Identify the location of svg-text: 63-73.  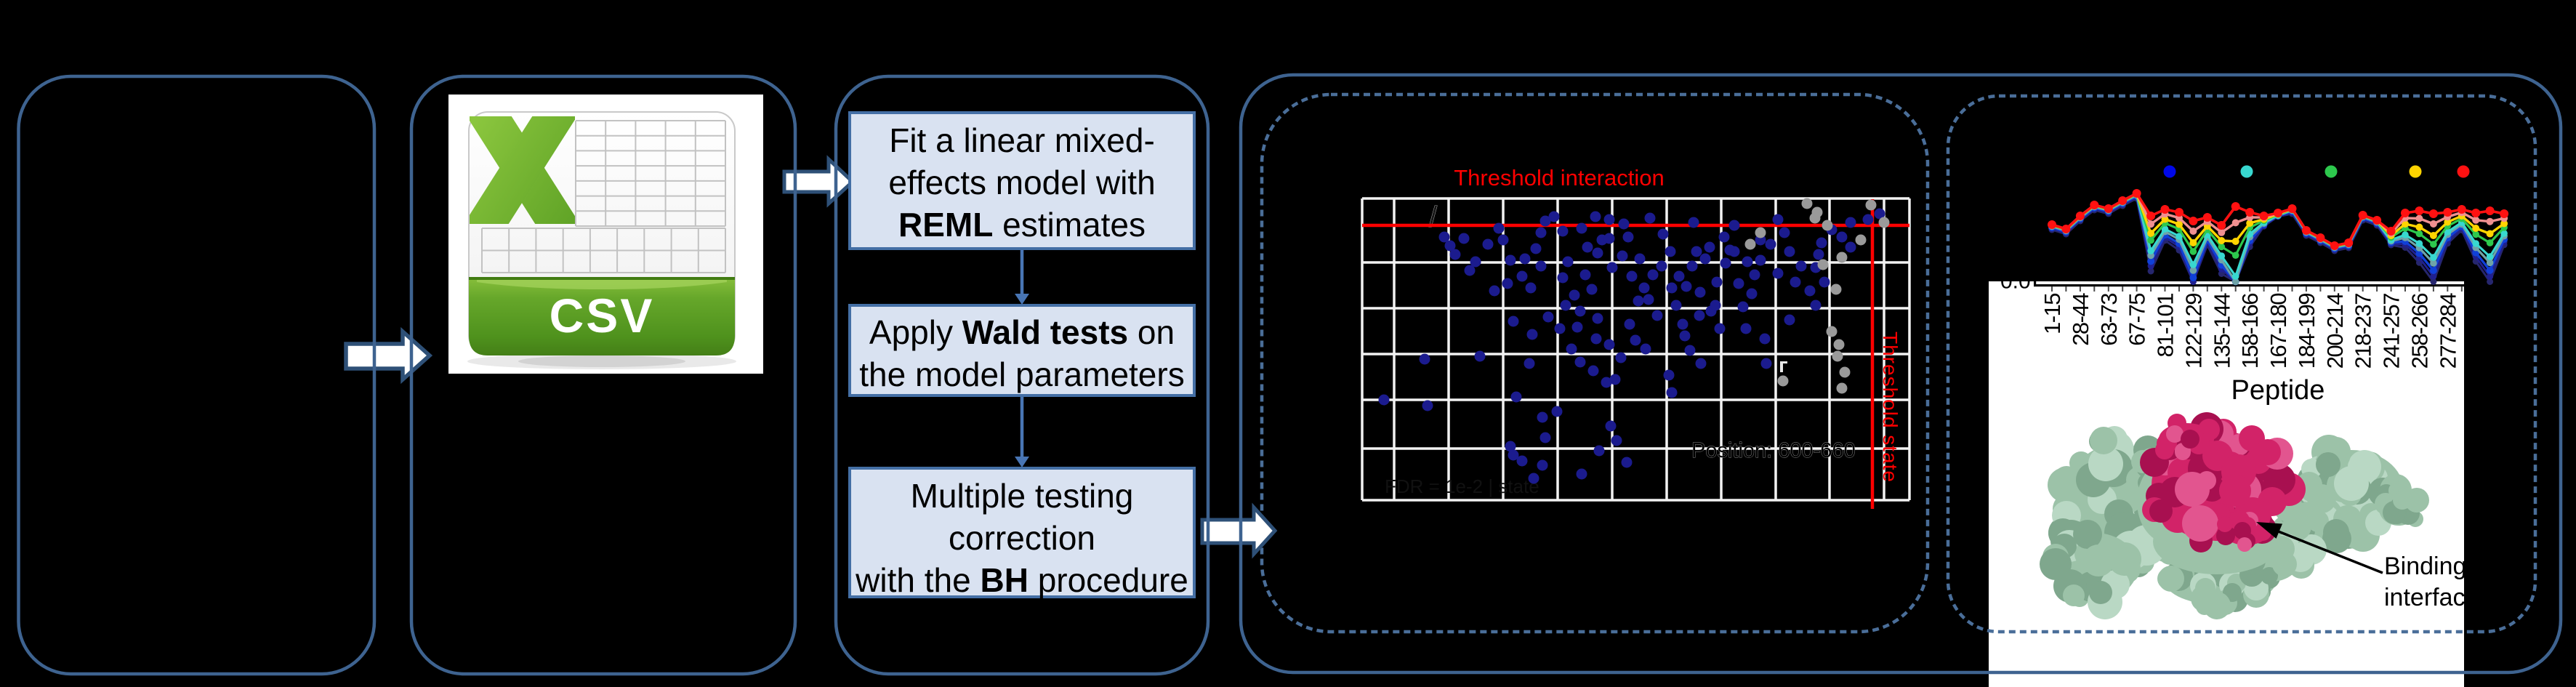
(2109, 320).